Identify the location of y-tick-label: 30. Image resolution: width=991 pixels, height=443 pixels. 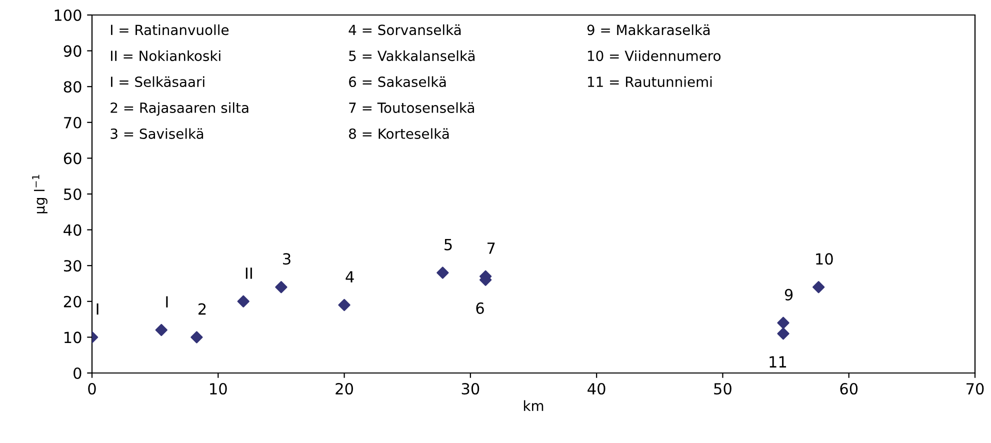
(73, 266).